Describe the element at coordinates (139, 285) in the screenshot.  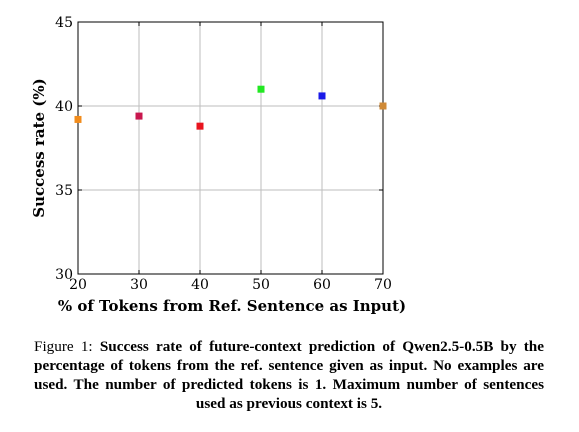
I see `x-tick-label: 30` at that location.